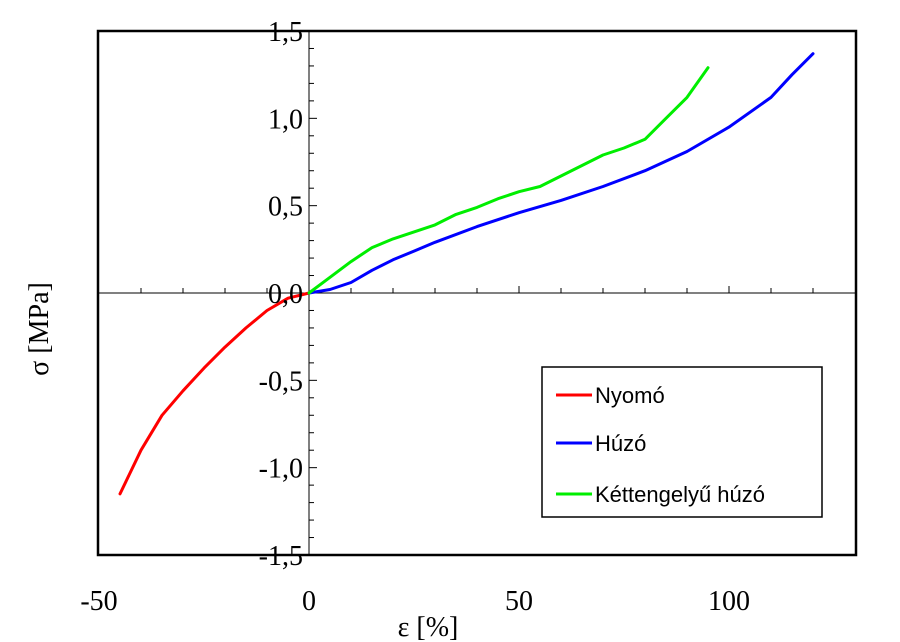 This screenshot has height=642, width=900. I want to click on x-tick-label: 0, so click(309, 601).